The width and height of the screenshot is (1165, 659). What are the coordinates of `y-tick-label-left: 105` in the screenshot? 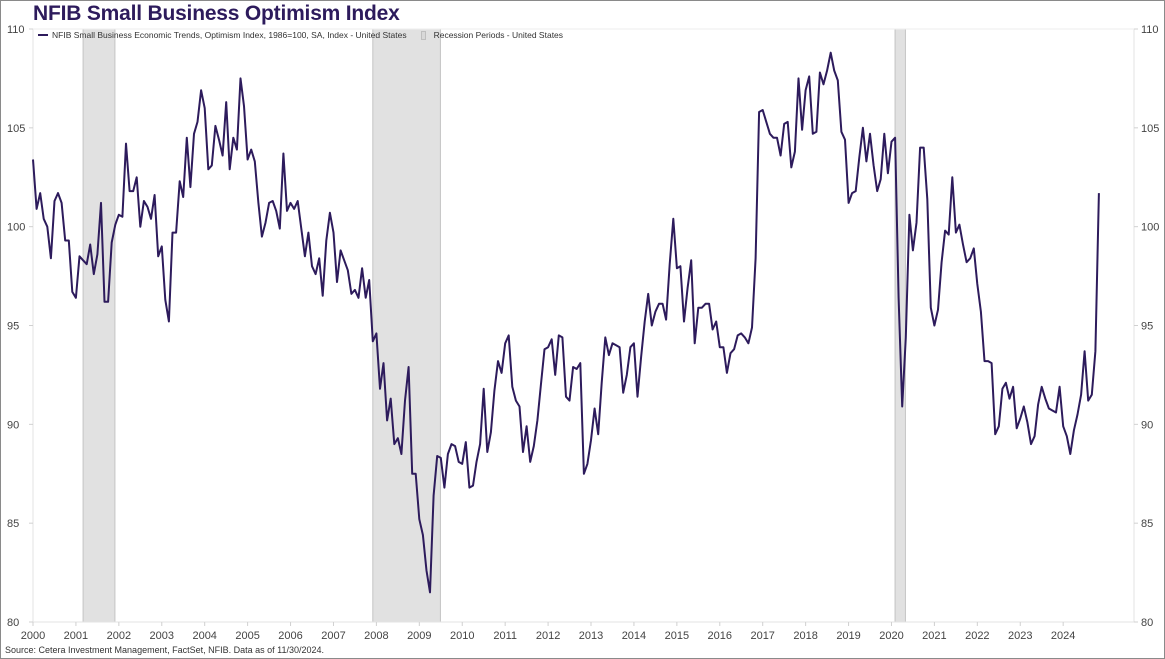 It's located at (16, 129).